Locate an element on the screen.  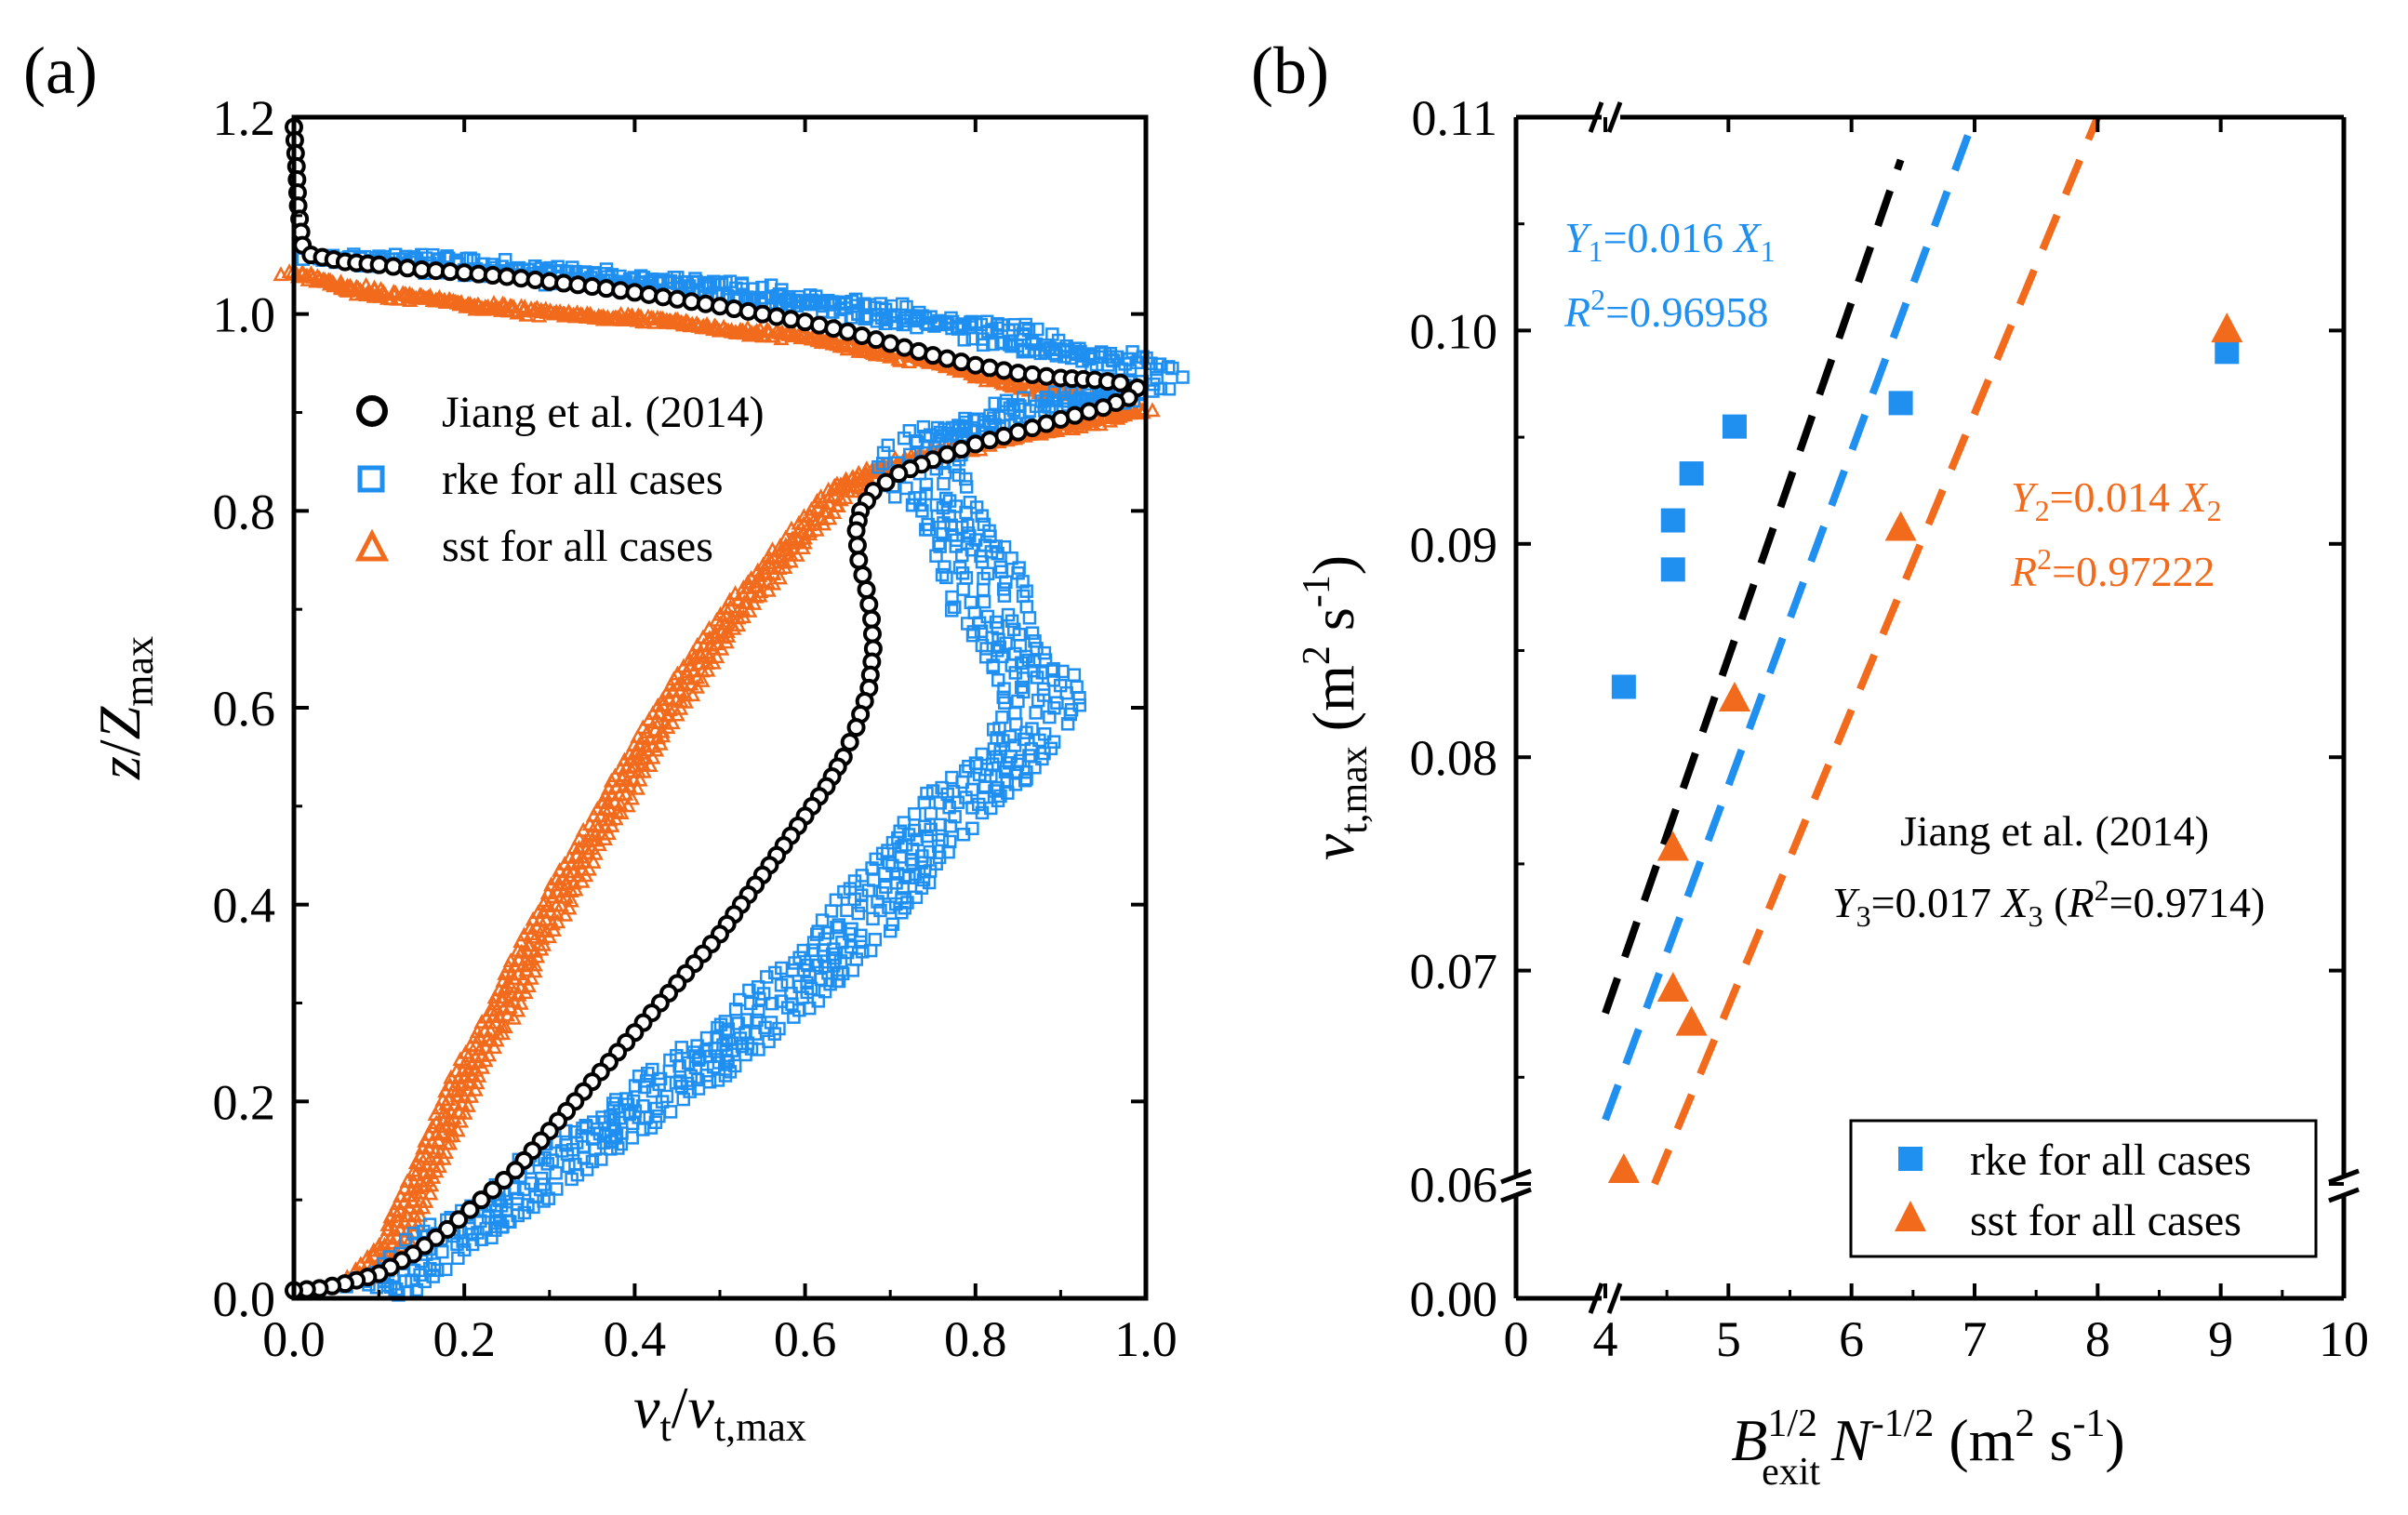
legend-b-sst-marker is located at coordinates (1910, 1216).